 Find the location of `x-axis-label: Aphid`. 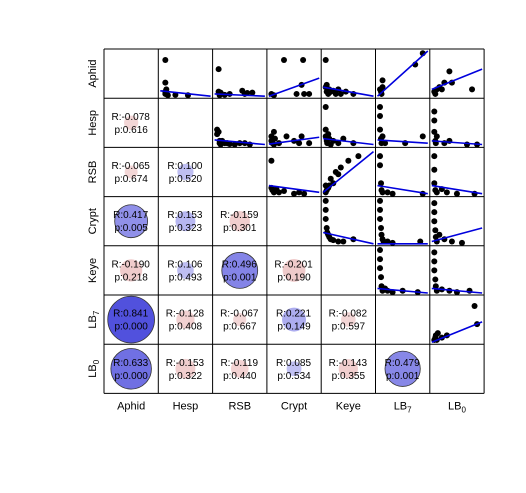

x-axis-label: Aphid is located at coordinates (131, 406).